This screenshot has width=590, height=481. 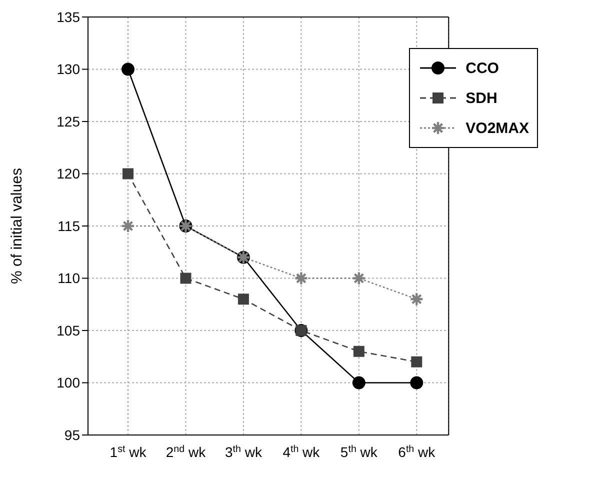 I want to click on y-tick-label: 100, so click(x=68, y=382).